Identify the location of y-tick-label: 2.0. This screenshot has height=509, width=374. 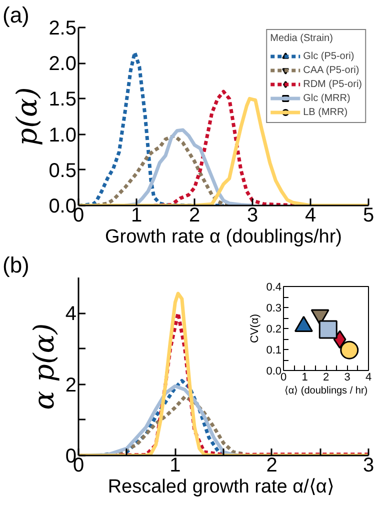
(62, 64).